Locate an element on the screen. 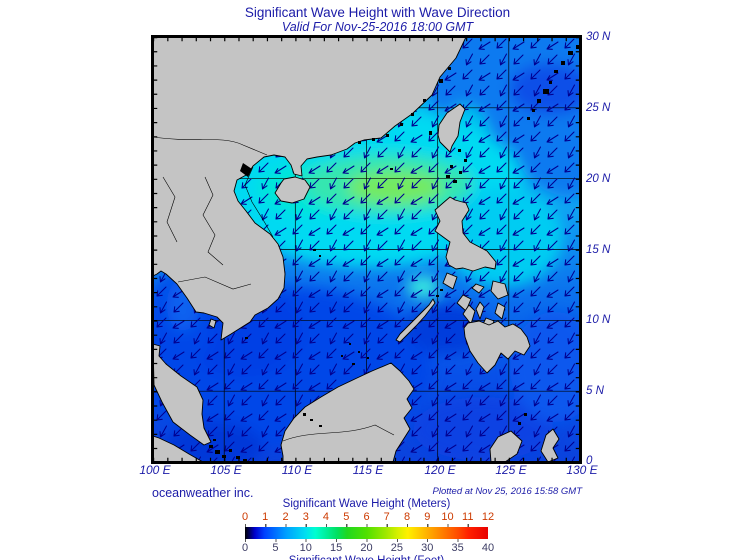  colorbar-feet-label: Significant Wave Height (Feet) is located at coordinates (366, 557).